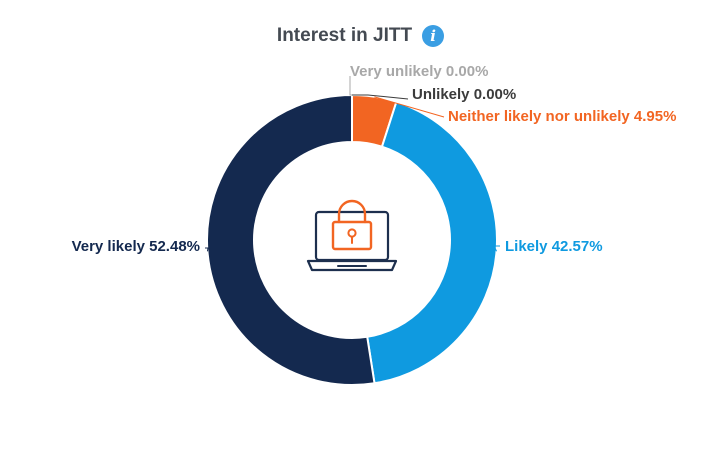 This screenshot has height=449, width=721. I want to click on connector-very-unlikely, so click(350, 86).